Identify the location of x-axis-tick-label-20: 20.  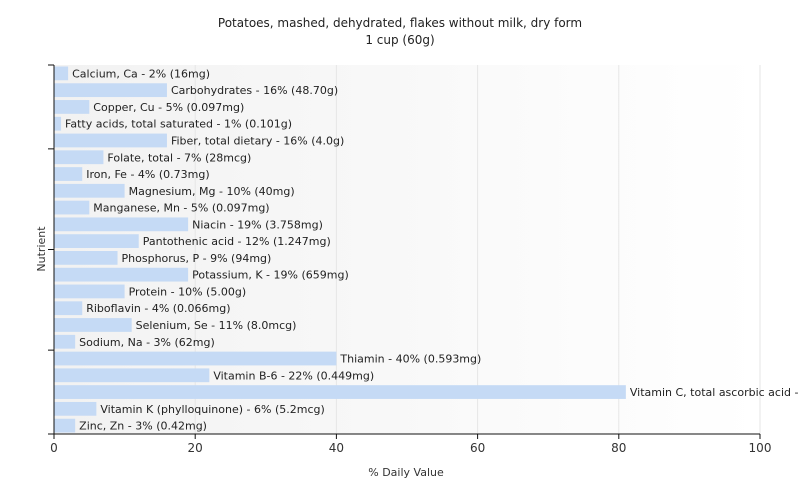
(195, 448).